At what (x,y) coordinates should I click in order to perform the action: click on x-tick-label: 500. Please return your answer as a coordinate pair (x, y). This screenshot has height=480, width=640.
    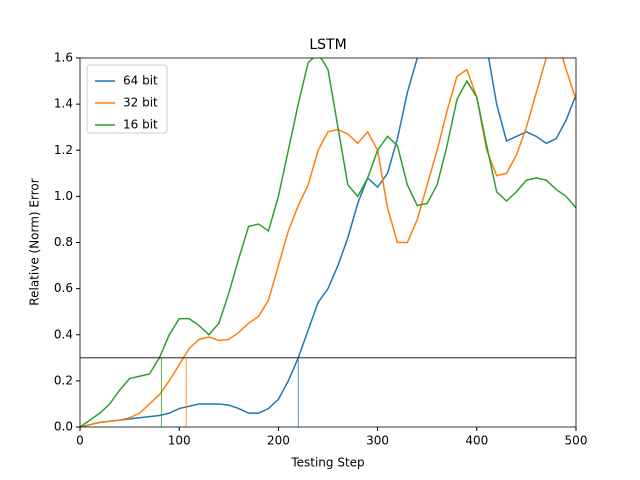
    Looking at the image, I should click on (576, 441).